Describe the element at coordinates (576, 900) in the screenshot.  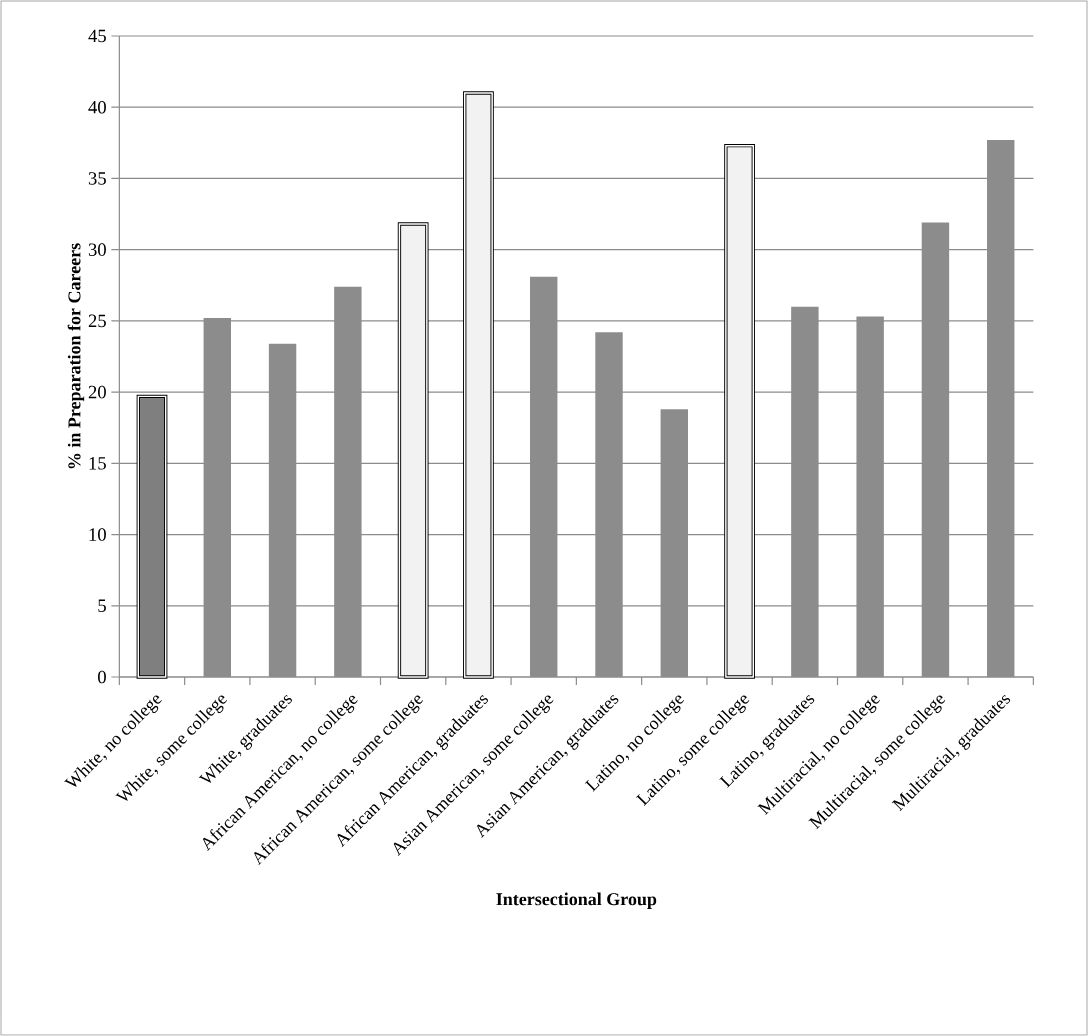
I see `x-axis-title: Intersectional Group` at that location.